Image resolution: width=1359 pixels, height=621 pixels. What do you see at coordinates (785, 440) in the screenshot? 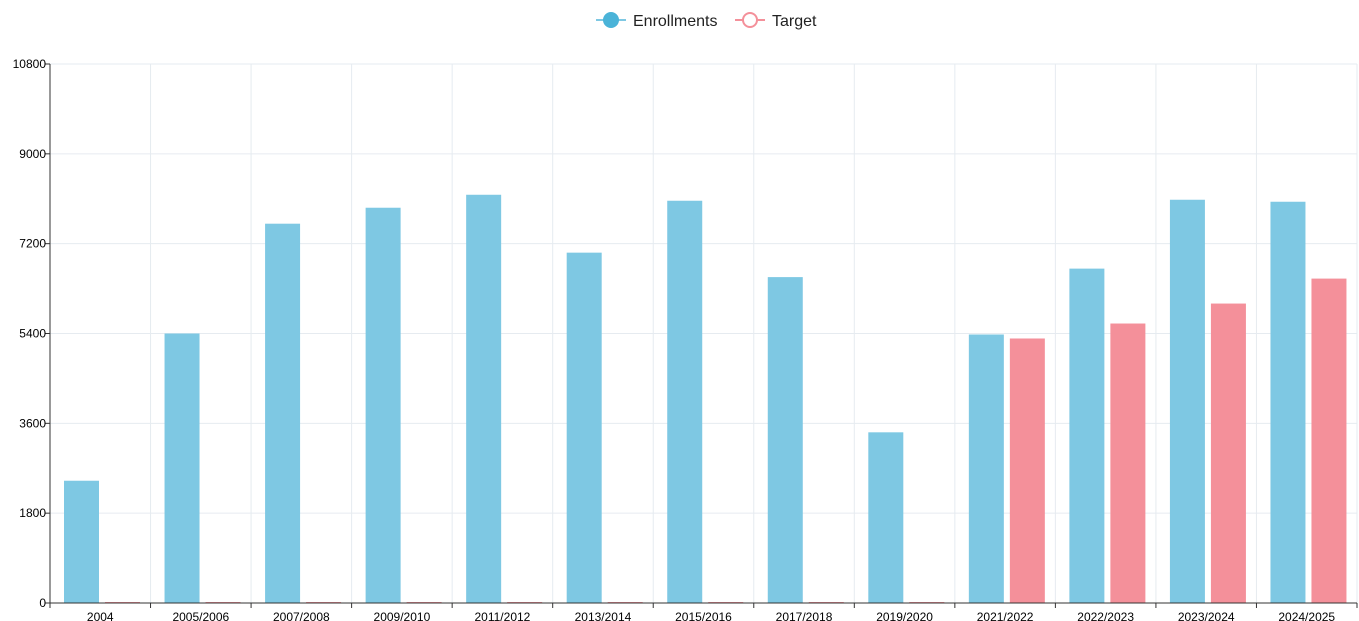
I see `bar-enrollments-2017-2018` at bounding box center [785, 440].